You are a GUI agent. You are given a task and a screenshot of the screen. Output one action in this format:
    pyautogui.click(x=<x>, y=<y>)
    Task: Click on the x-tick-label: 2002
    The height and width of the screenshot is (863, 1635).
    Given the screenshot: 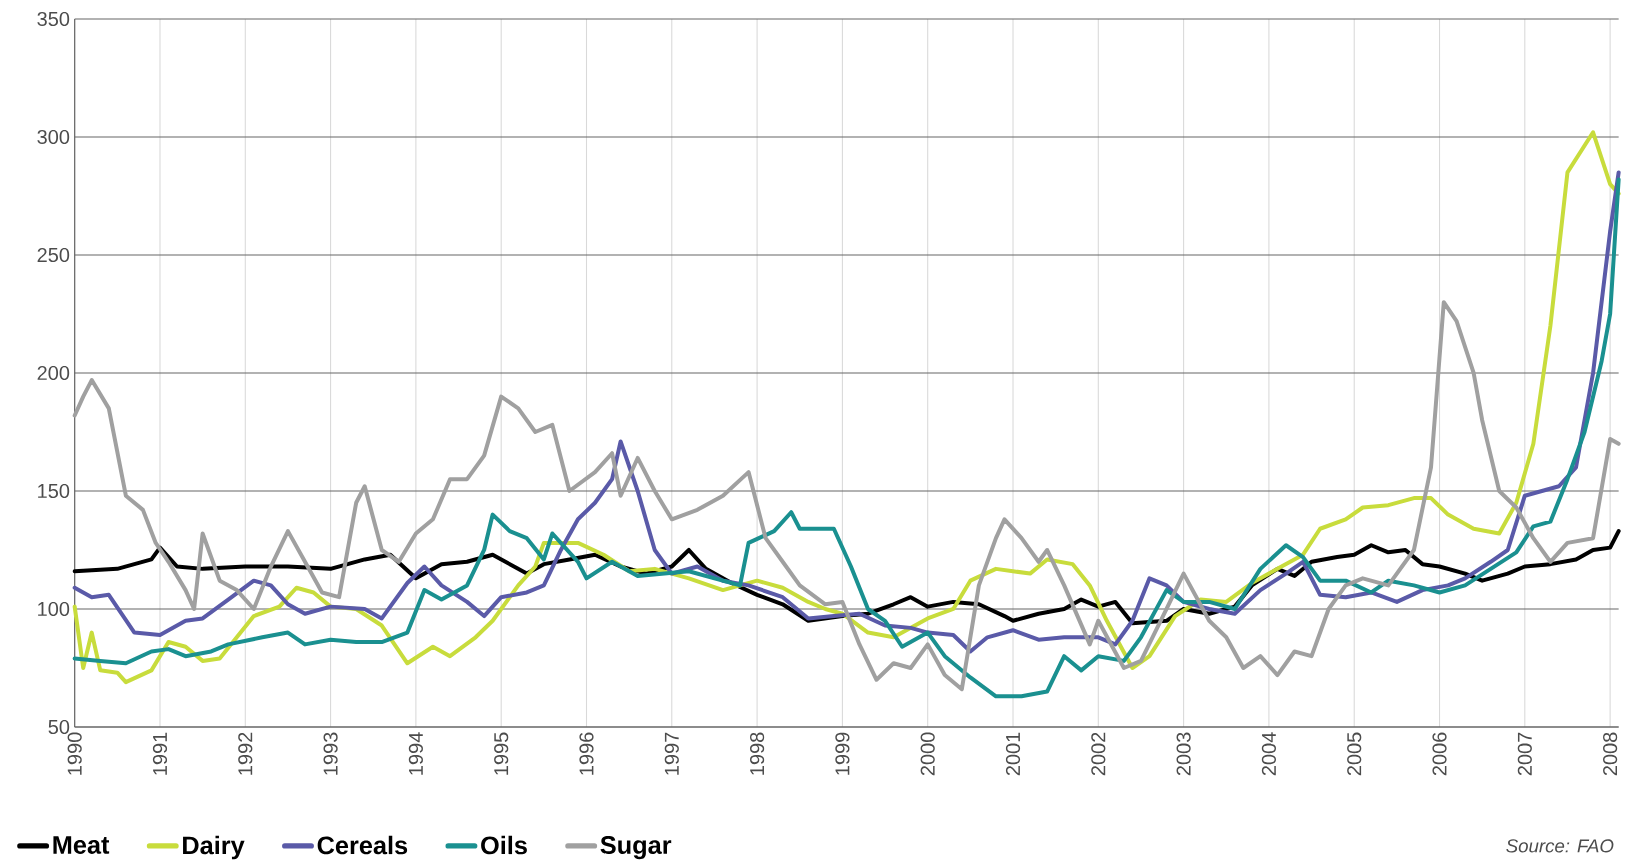 What is the action you would take?
    pyautogui.click(x=1098, y=754)
    